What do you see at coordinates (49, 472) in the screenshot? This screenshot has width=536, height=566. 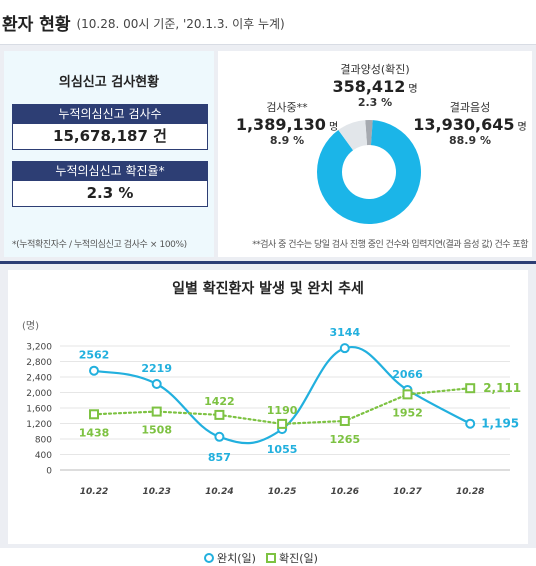 I see `y-tick-label: 0` at bounding box center [49, 472].